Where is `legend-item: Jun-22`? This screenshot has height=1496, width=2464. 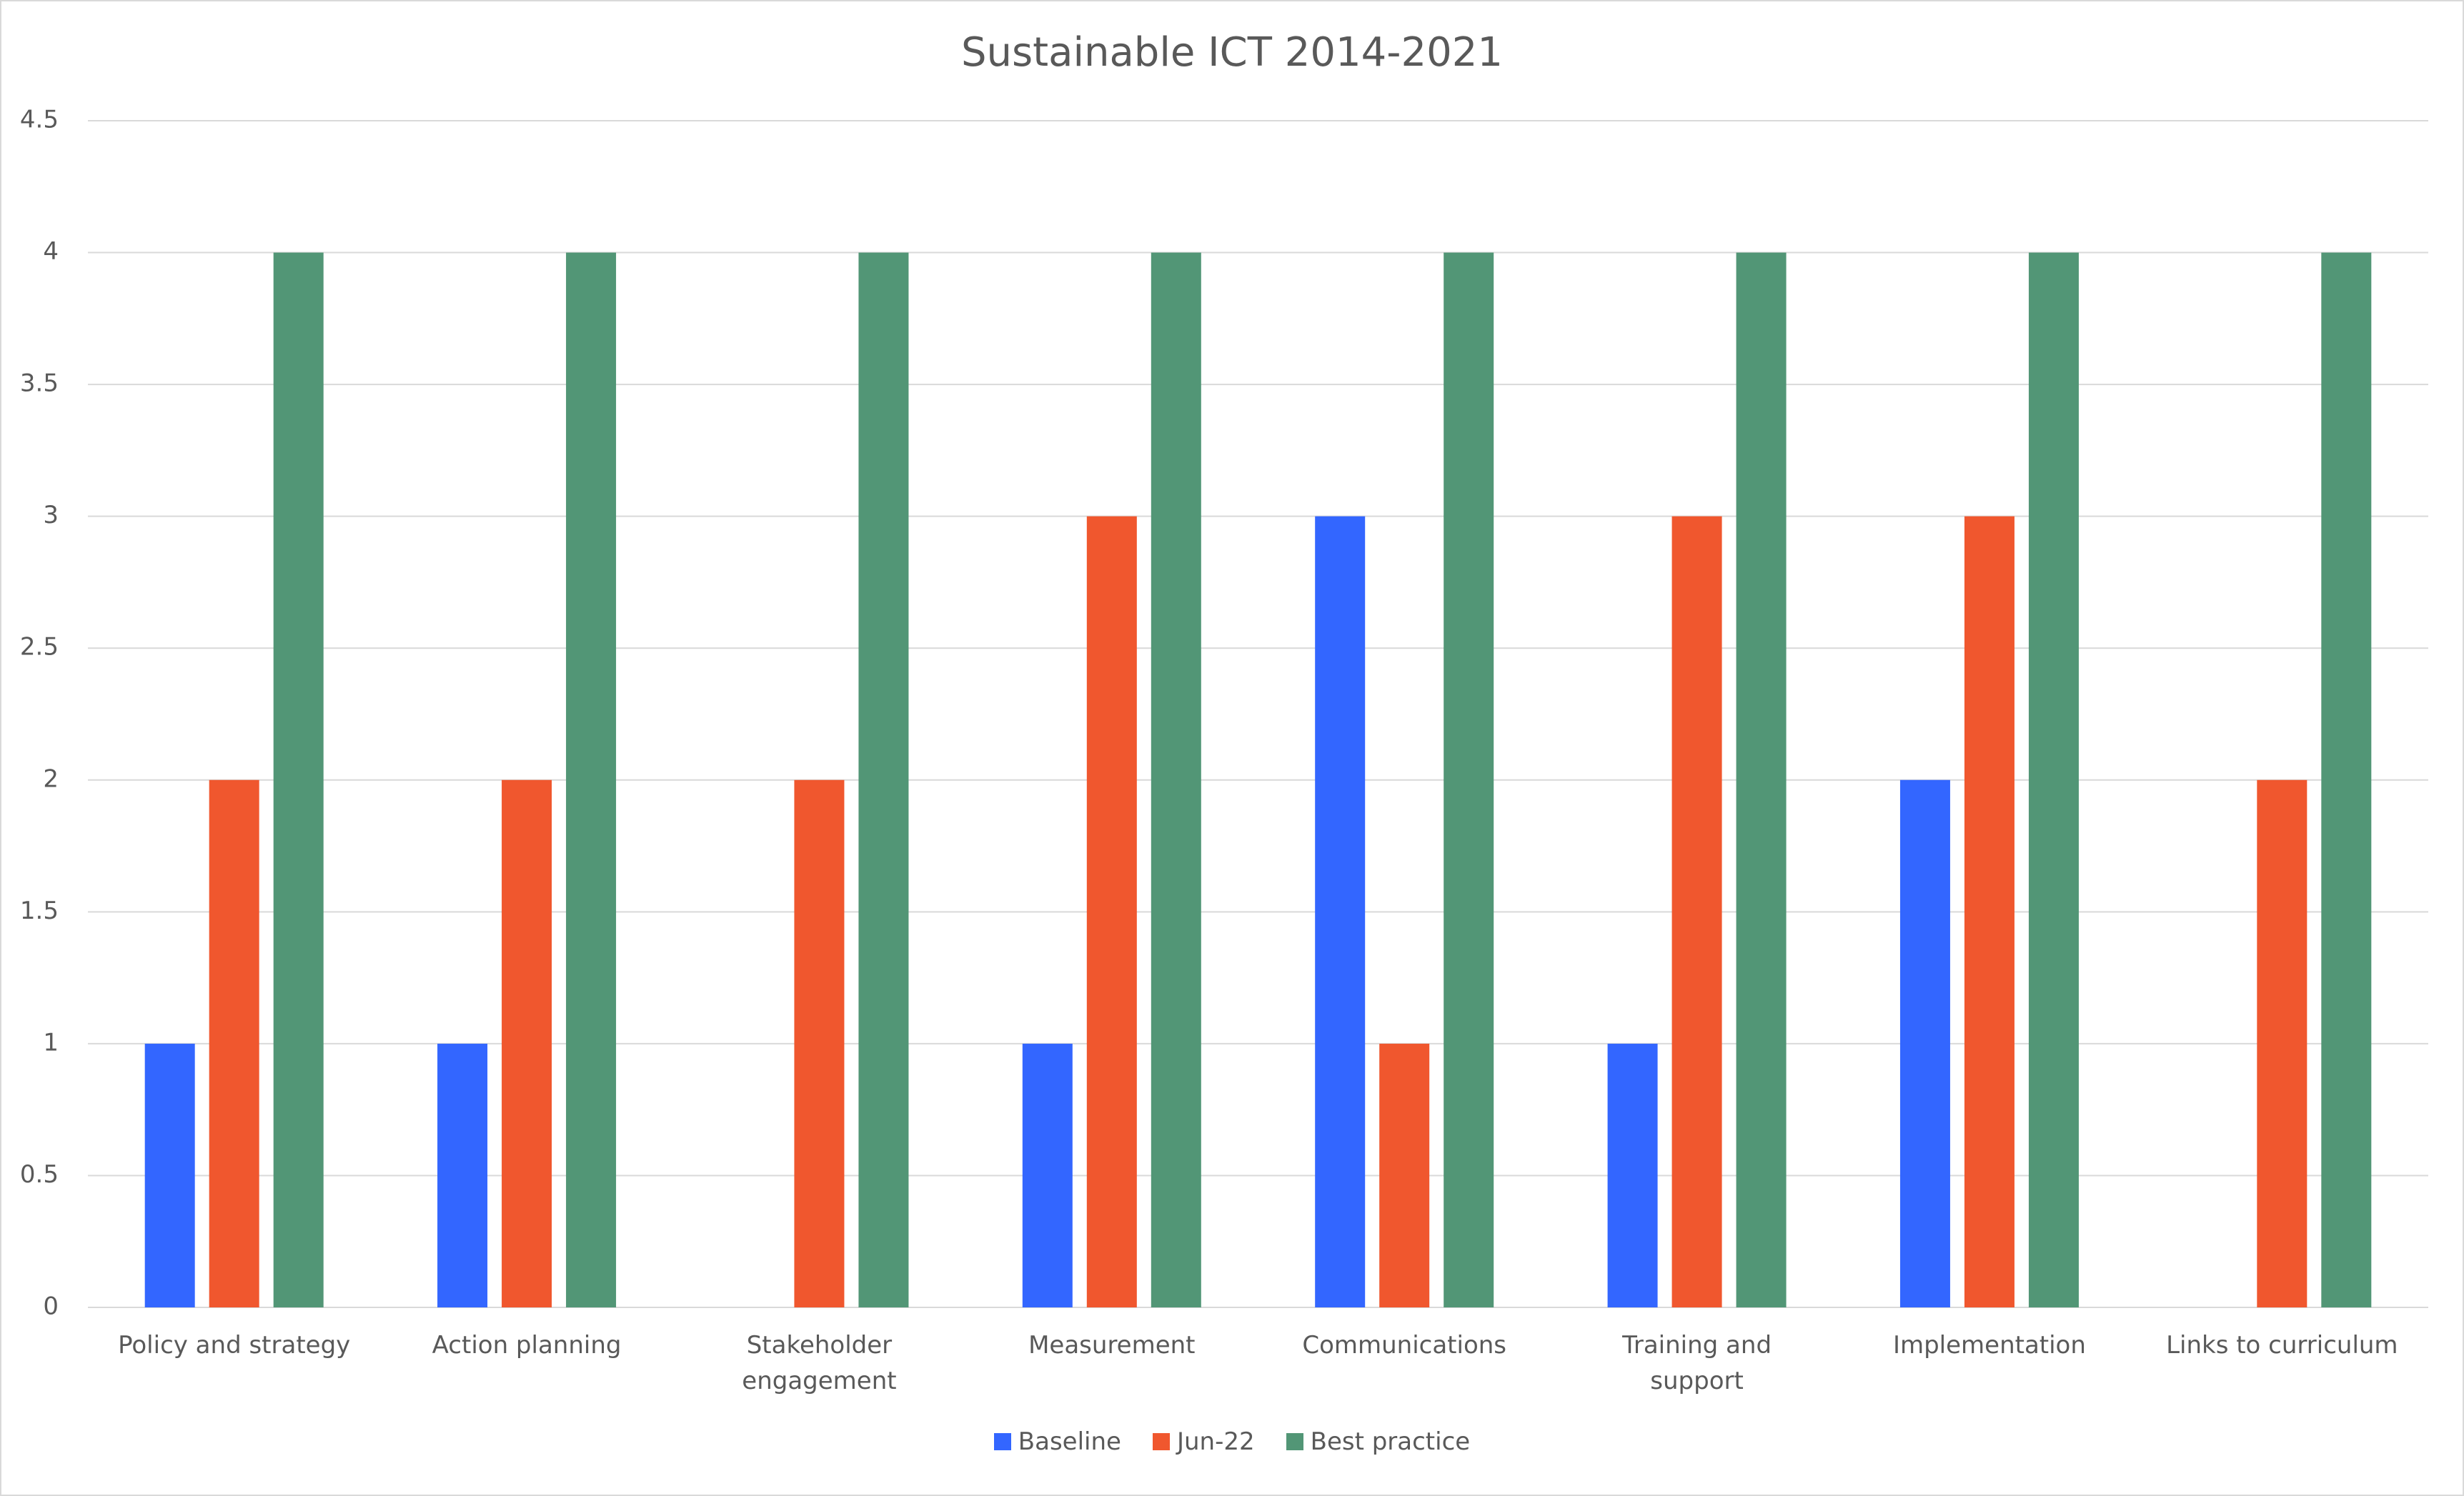
legend-item: Jun-22 is located at coordinates (1203, 1441).